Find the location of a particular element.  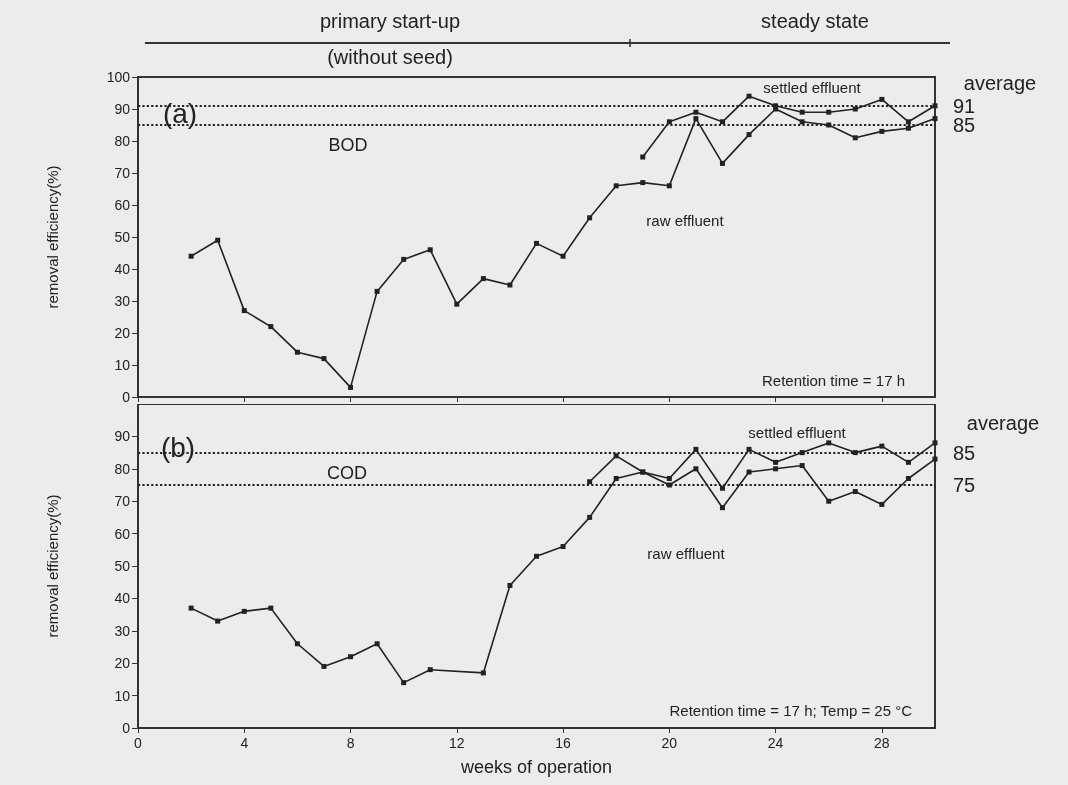

y-tick-label: 30 is located at coordinates (122, 630).